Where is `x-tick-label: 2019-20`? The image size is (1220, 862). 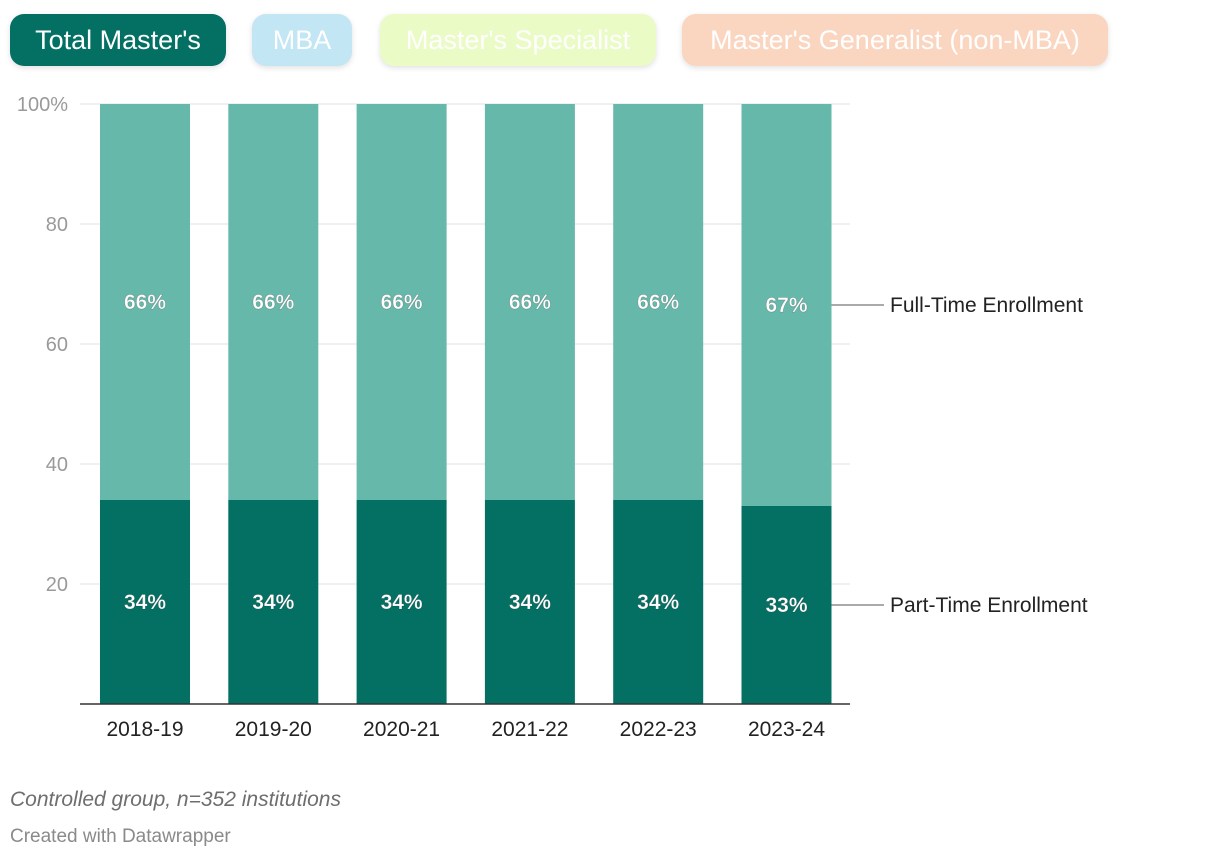 x-tick-label: 2019-20 is located at coordinates (273, 729).